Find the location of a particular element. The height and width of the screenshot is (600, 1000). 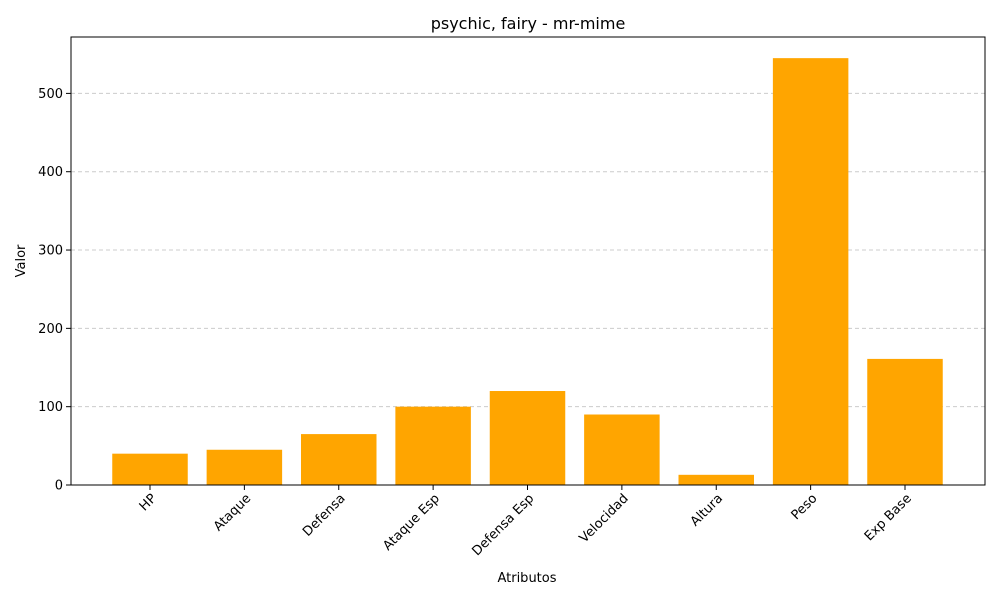

bar-ataque-esp is located at coordinates (433, 445).